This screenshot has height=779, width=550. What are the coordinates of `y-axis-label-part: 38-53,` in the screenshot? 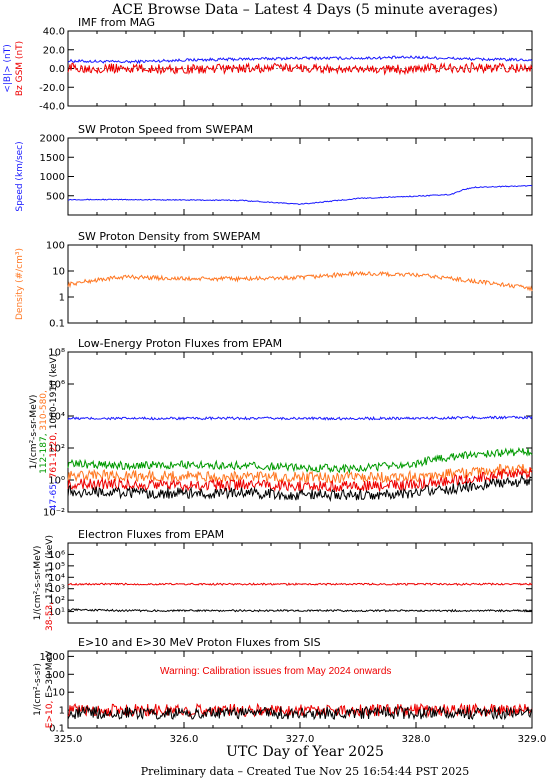 It's located at (50, 615).